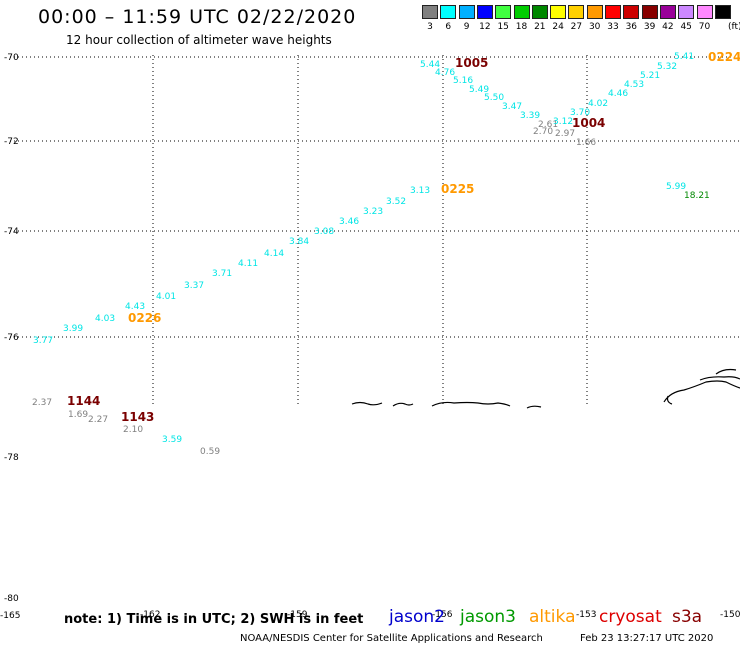 Image resolution: width=740 pixels, height=650 pixels. What do you see at coordinates (676, 187) in the screenshot?
I see `wave-height-label: 5.99` at bounding box center [676, 187].